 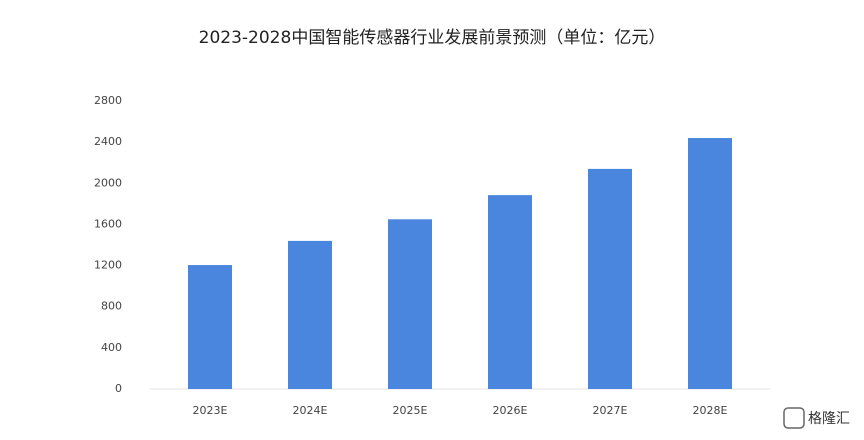 What do you see at coordinates (829, 419) in the screenshot?
I see `watermark: 格隆汇` at bounding box center [829, 419].